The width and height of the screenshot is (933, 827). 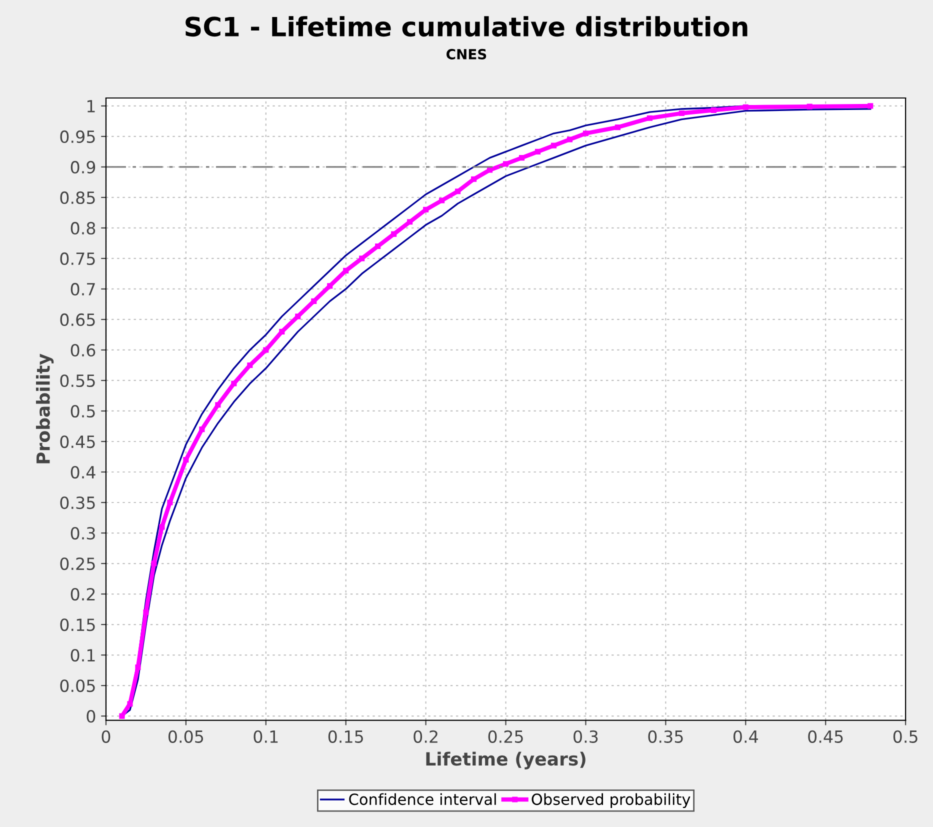 I want to click on y-tick-label: 1, so click(x=91, y=106).